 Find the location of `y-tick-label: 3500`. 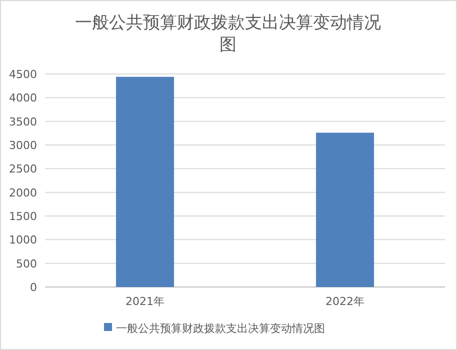

y-tick-label: 3500 is located at coordinates (23, 121).